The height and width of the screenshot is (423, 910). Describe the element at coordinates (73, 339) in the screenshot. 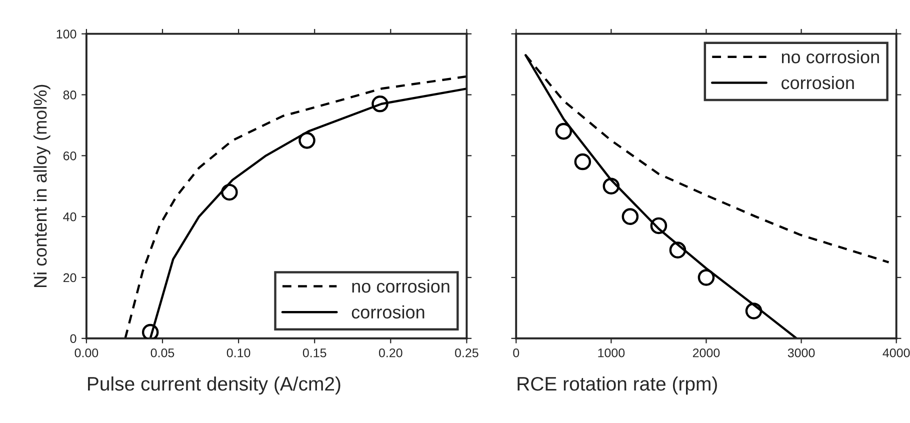

I see `y-tick-label: 0` at that location.